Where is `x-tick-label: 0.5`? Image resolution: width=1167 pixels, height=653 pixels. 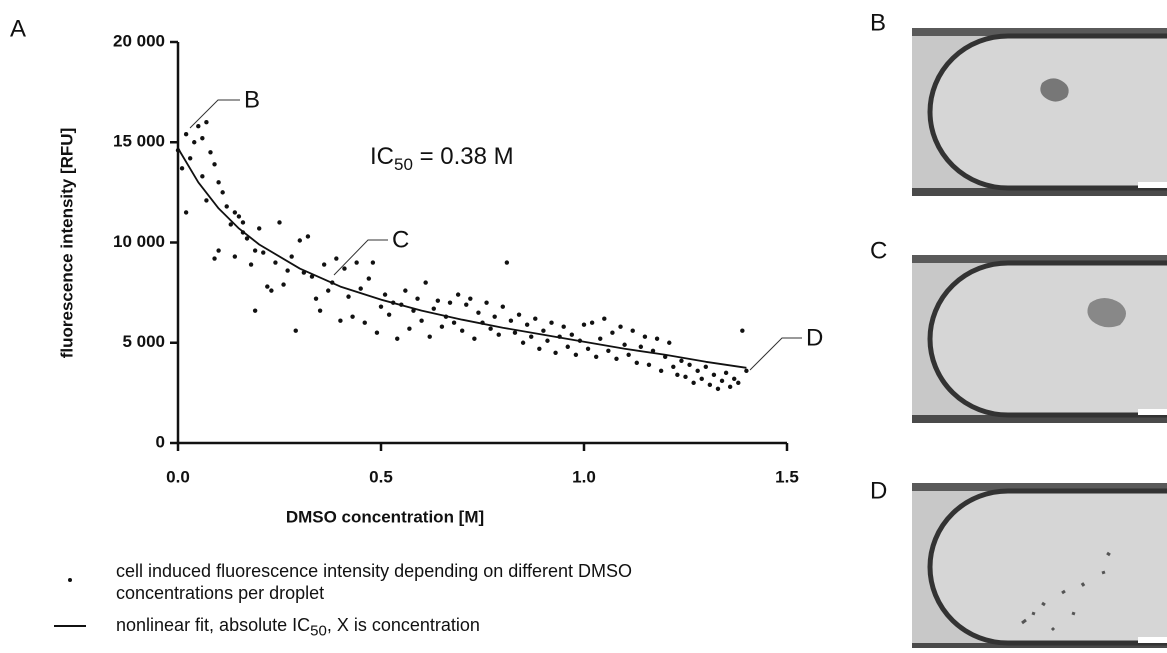 x-tick-label: 0.5 is located at coordinates (381, 476).